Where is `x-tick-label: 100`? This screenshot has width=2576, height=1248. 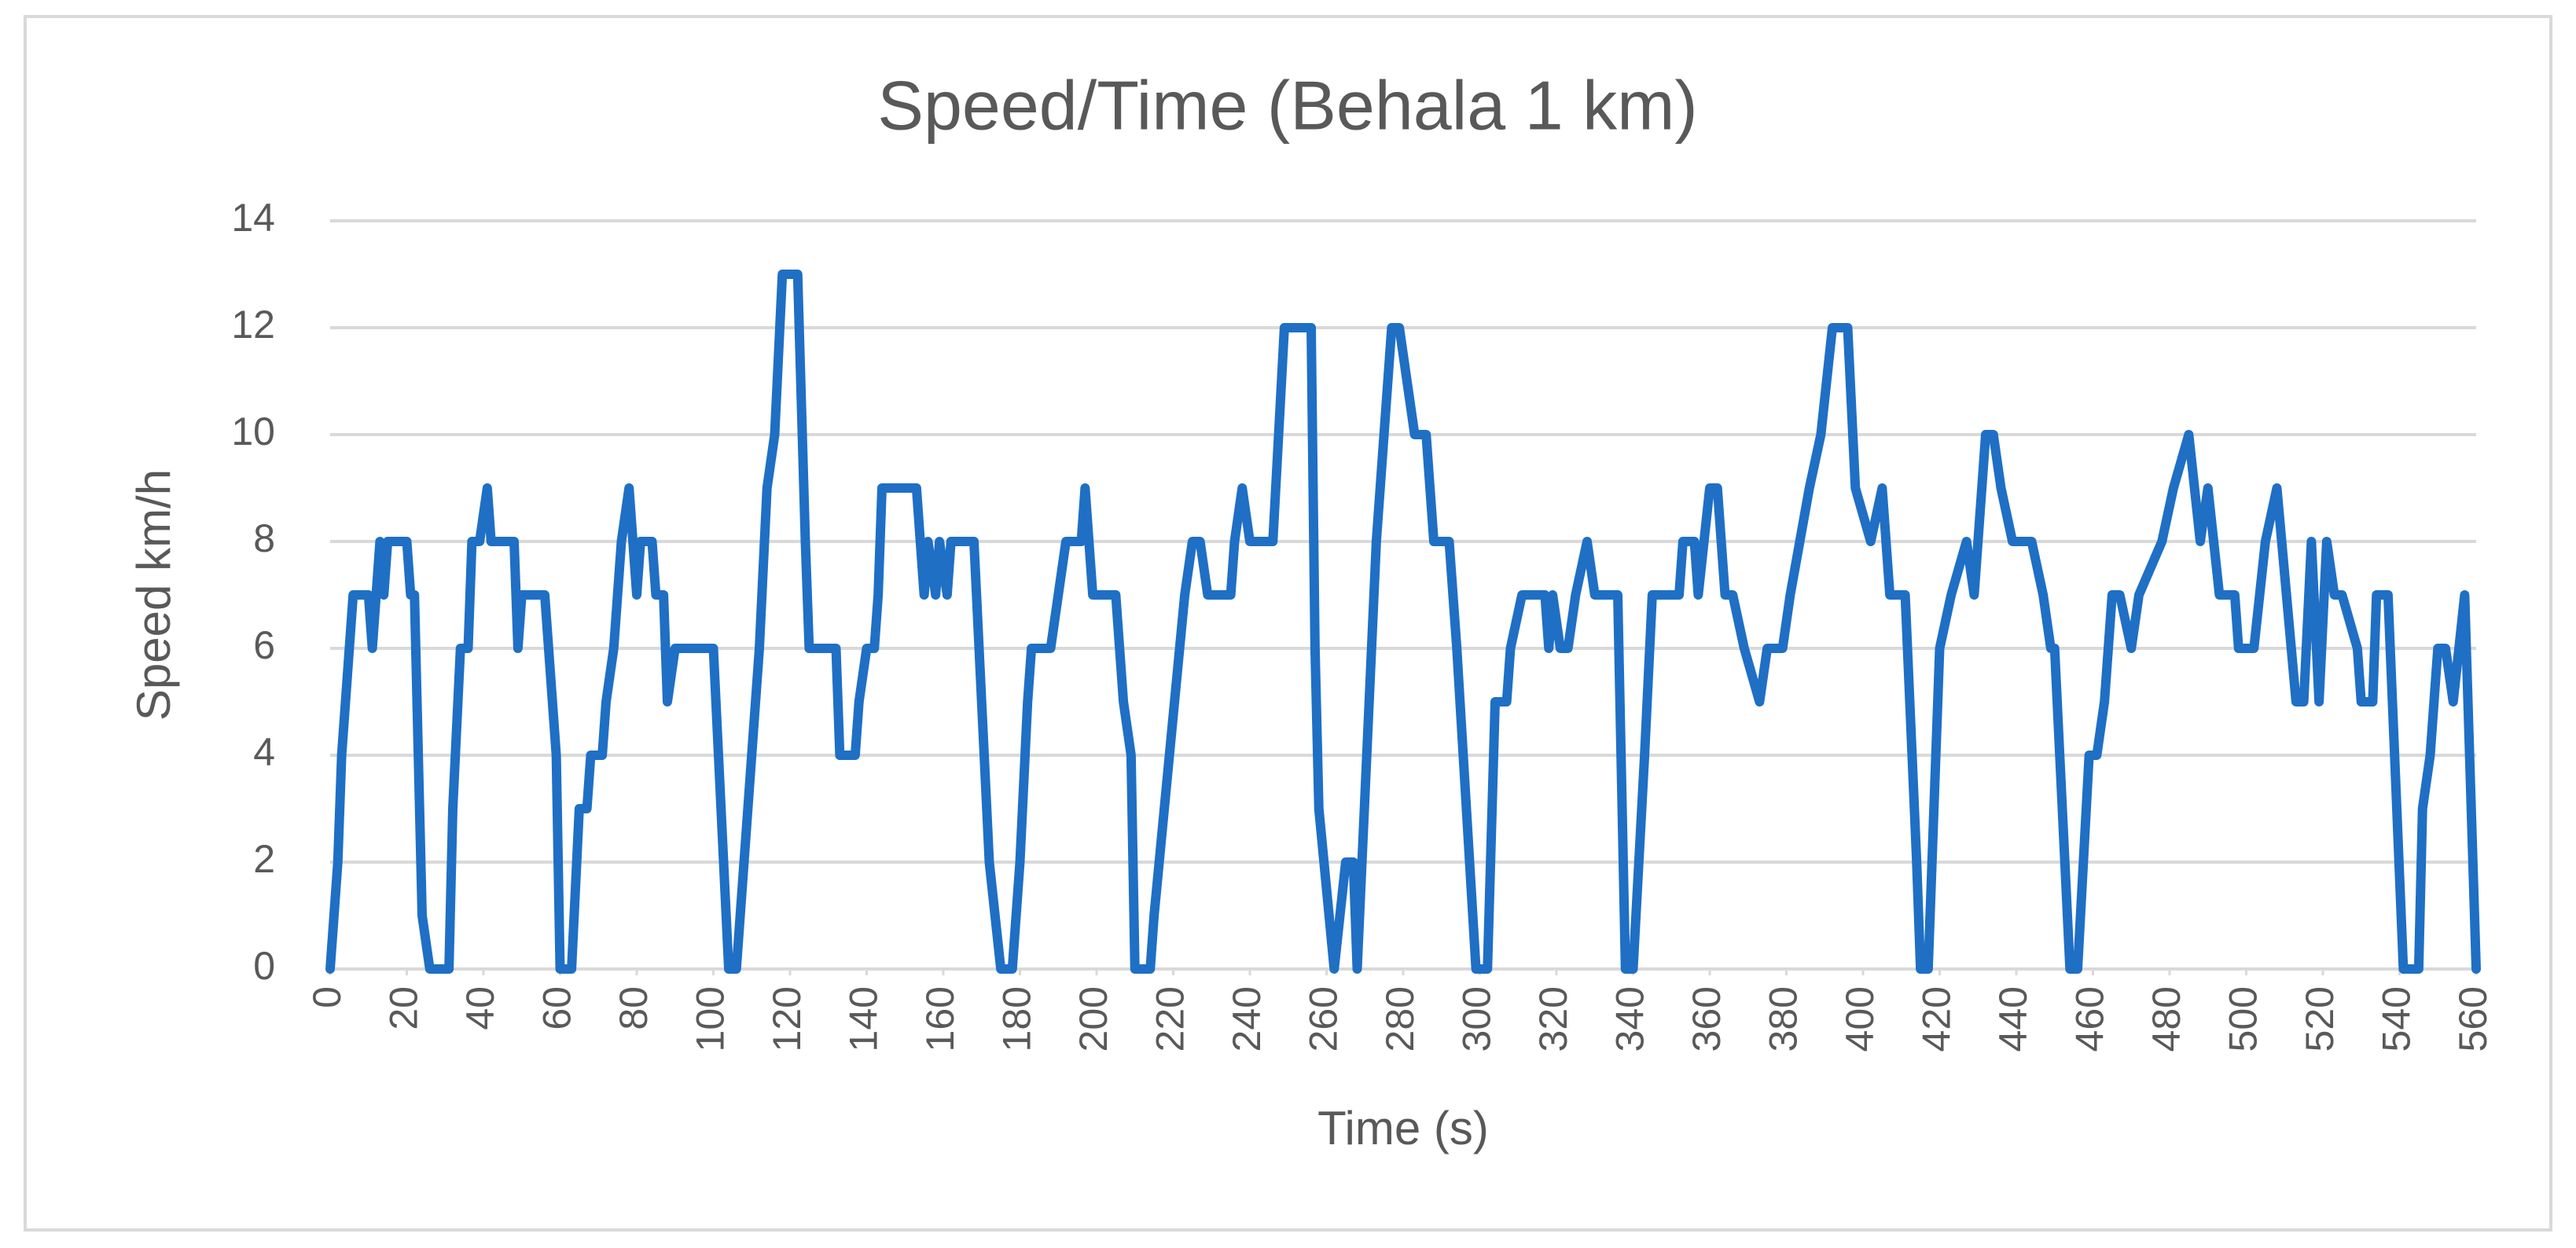
x-tick-label: 100 is located at coordinates (711, 1019).